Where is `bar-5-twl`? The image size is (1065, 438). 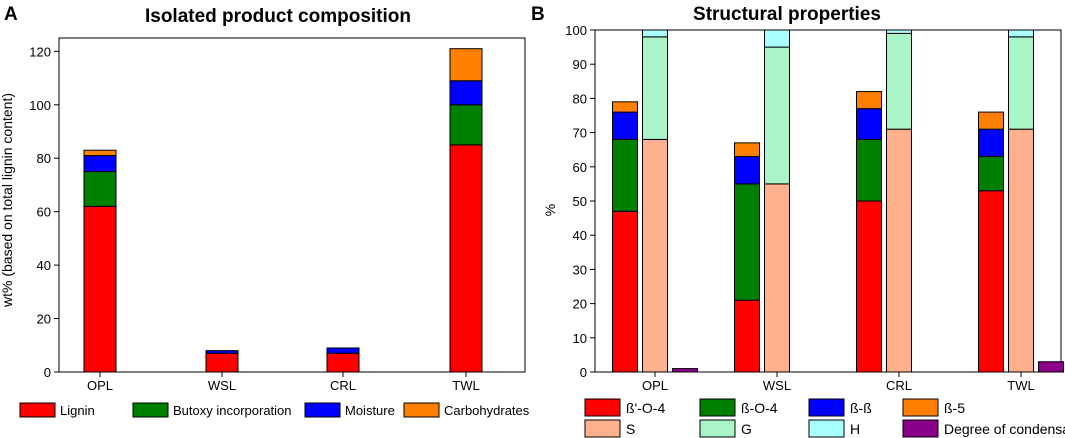
bar-5-twl is located at coordinates (991, 120).